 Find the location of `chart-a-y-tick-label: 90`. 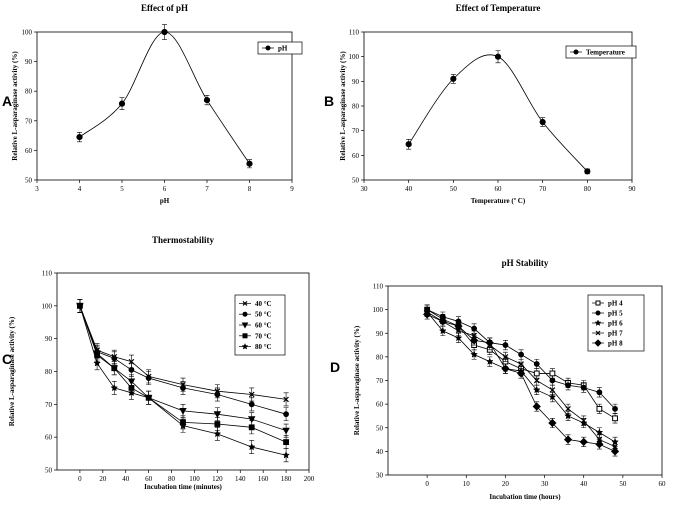

chart-a-y-tick-label: 90 is located at coordinates (29, 62).